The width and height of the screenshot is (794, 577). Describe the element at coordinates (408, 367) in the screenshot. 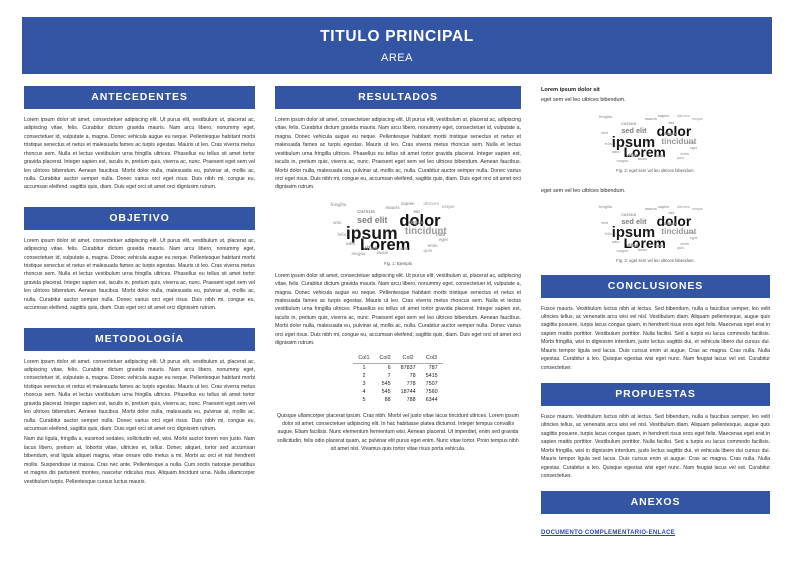

I see `table-cell: 87837` at that location.